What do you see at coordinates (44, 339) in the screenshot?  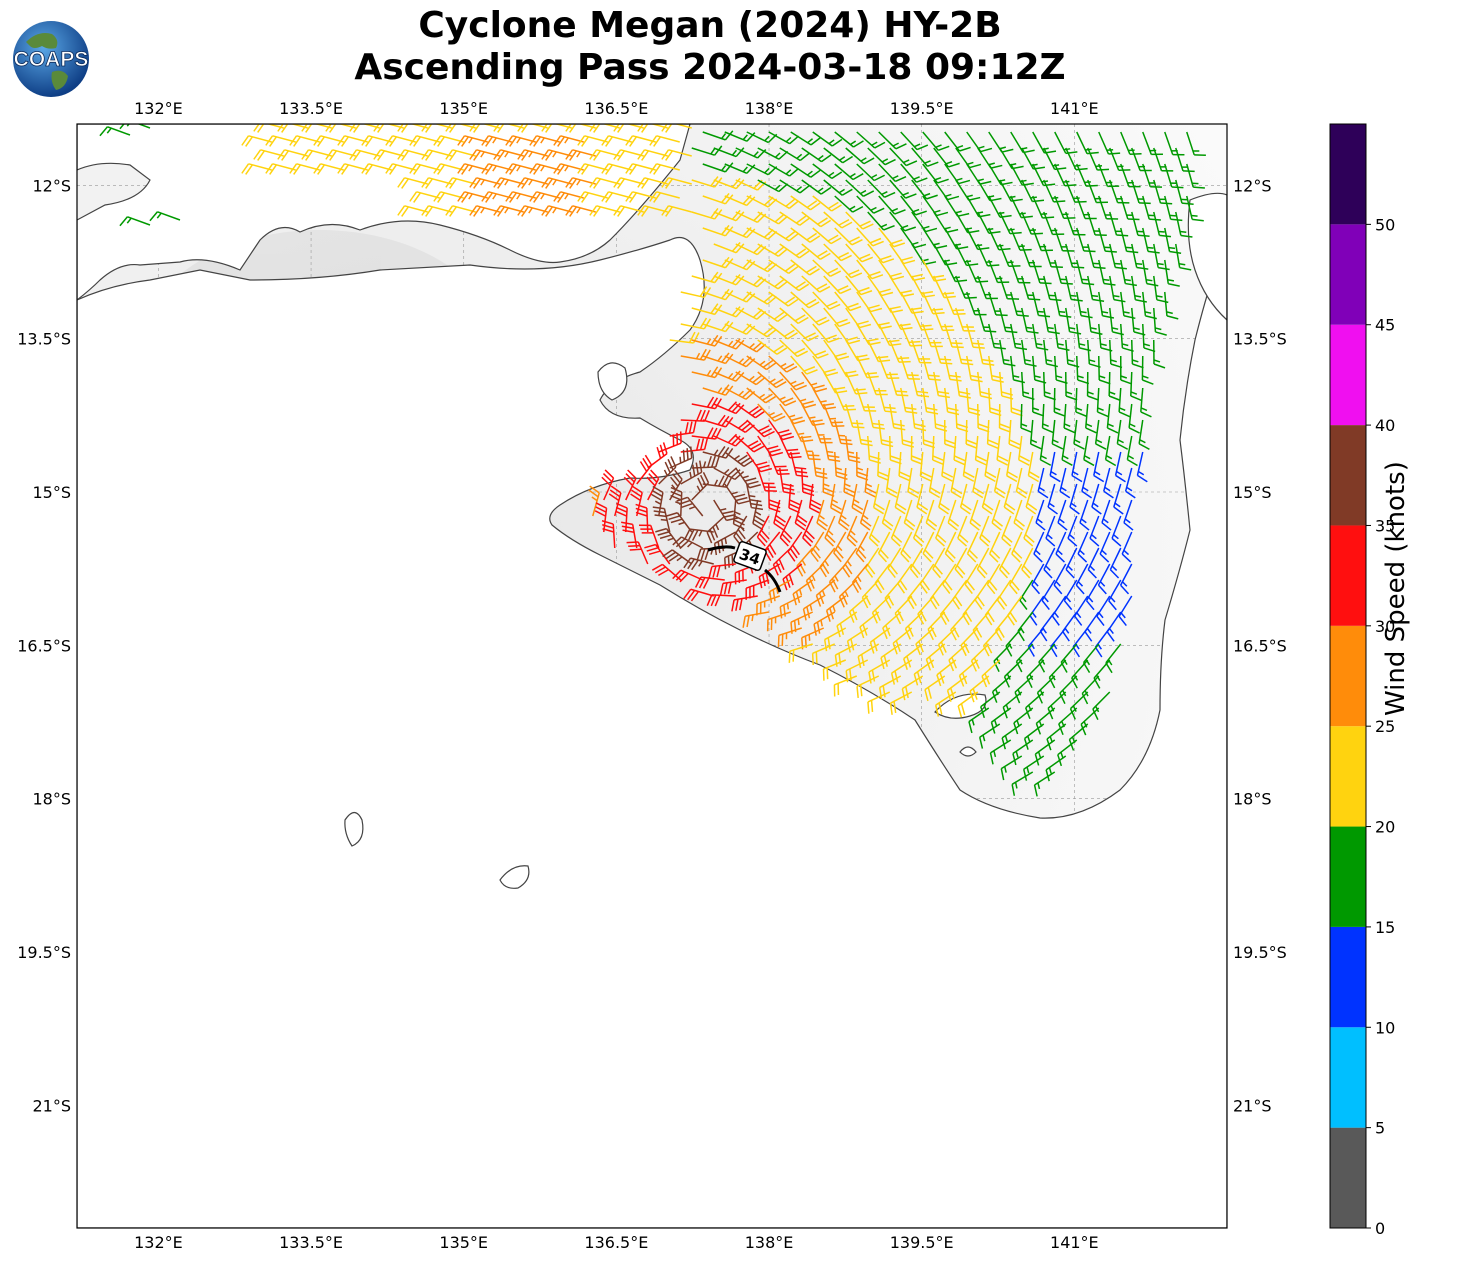 I see `lat-tick-label: 13.5°S` at bounding box center [44, 339].